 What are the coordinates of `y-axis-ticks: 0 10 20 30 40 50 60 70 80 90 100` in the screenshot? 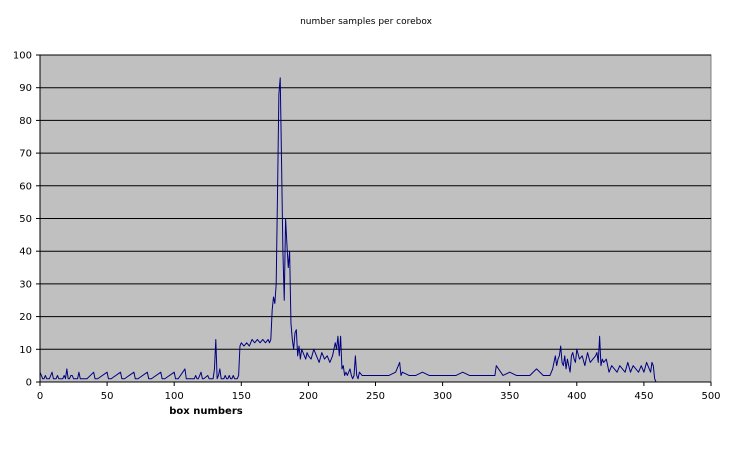 It's located at (26, 220).